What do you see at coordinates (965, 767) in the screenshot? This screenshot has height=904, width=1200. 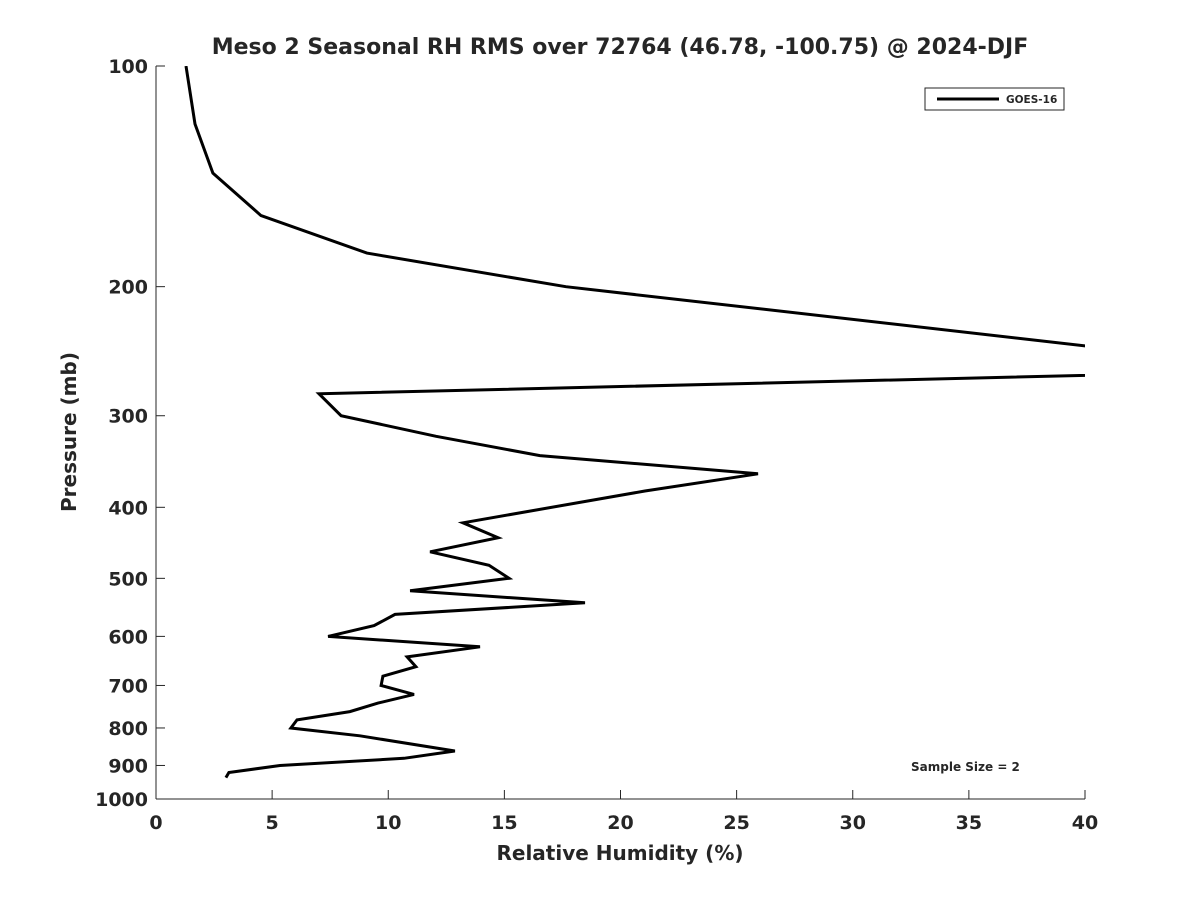 I see `sample-size-annotation: Sample Size = 2` at bounding box center [965, 767].